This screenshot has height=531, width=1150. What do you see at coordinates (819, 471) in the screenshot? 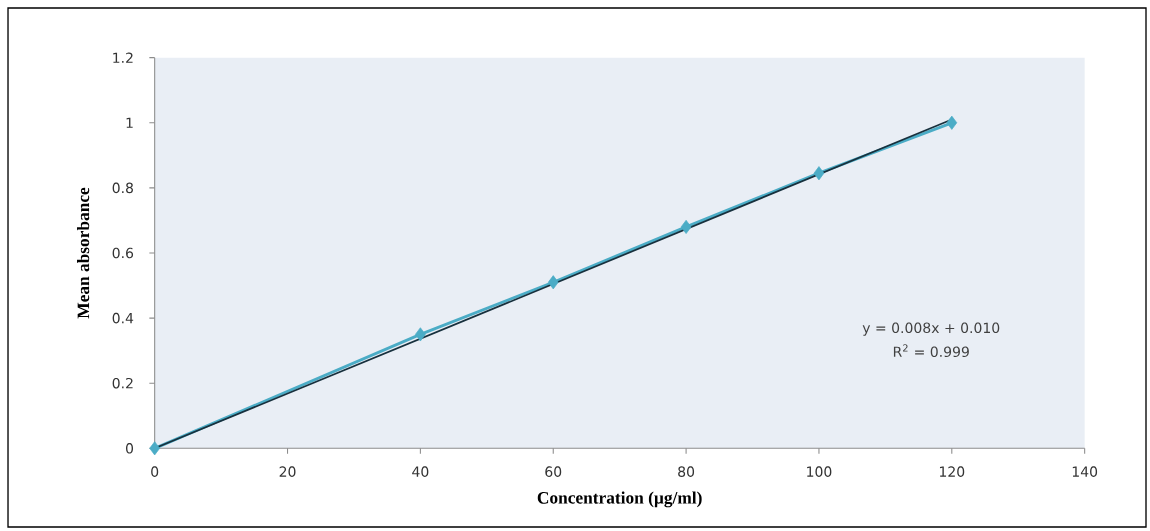
I see `x-tick-label: 100` at bounding box center [819, 471].